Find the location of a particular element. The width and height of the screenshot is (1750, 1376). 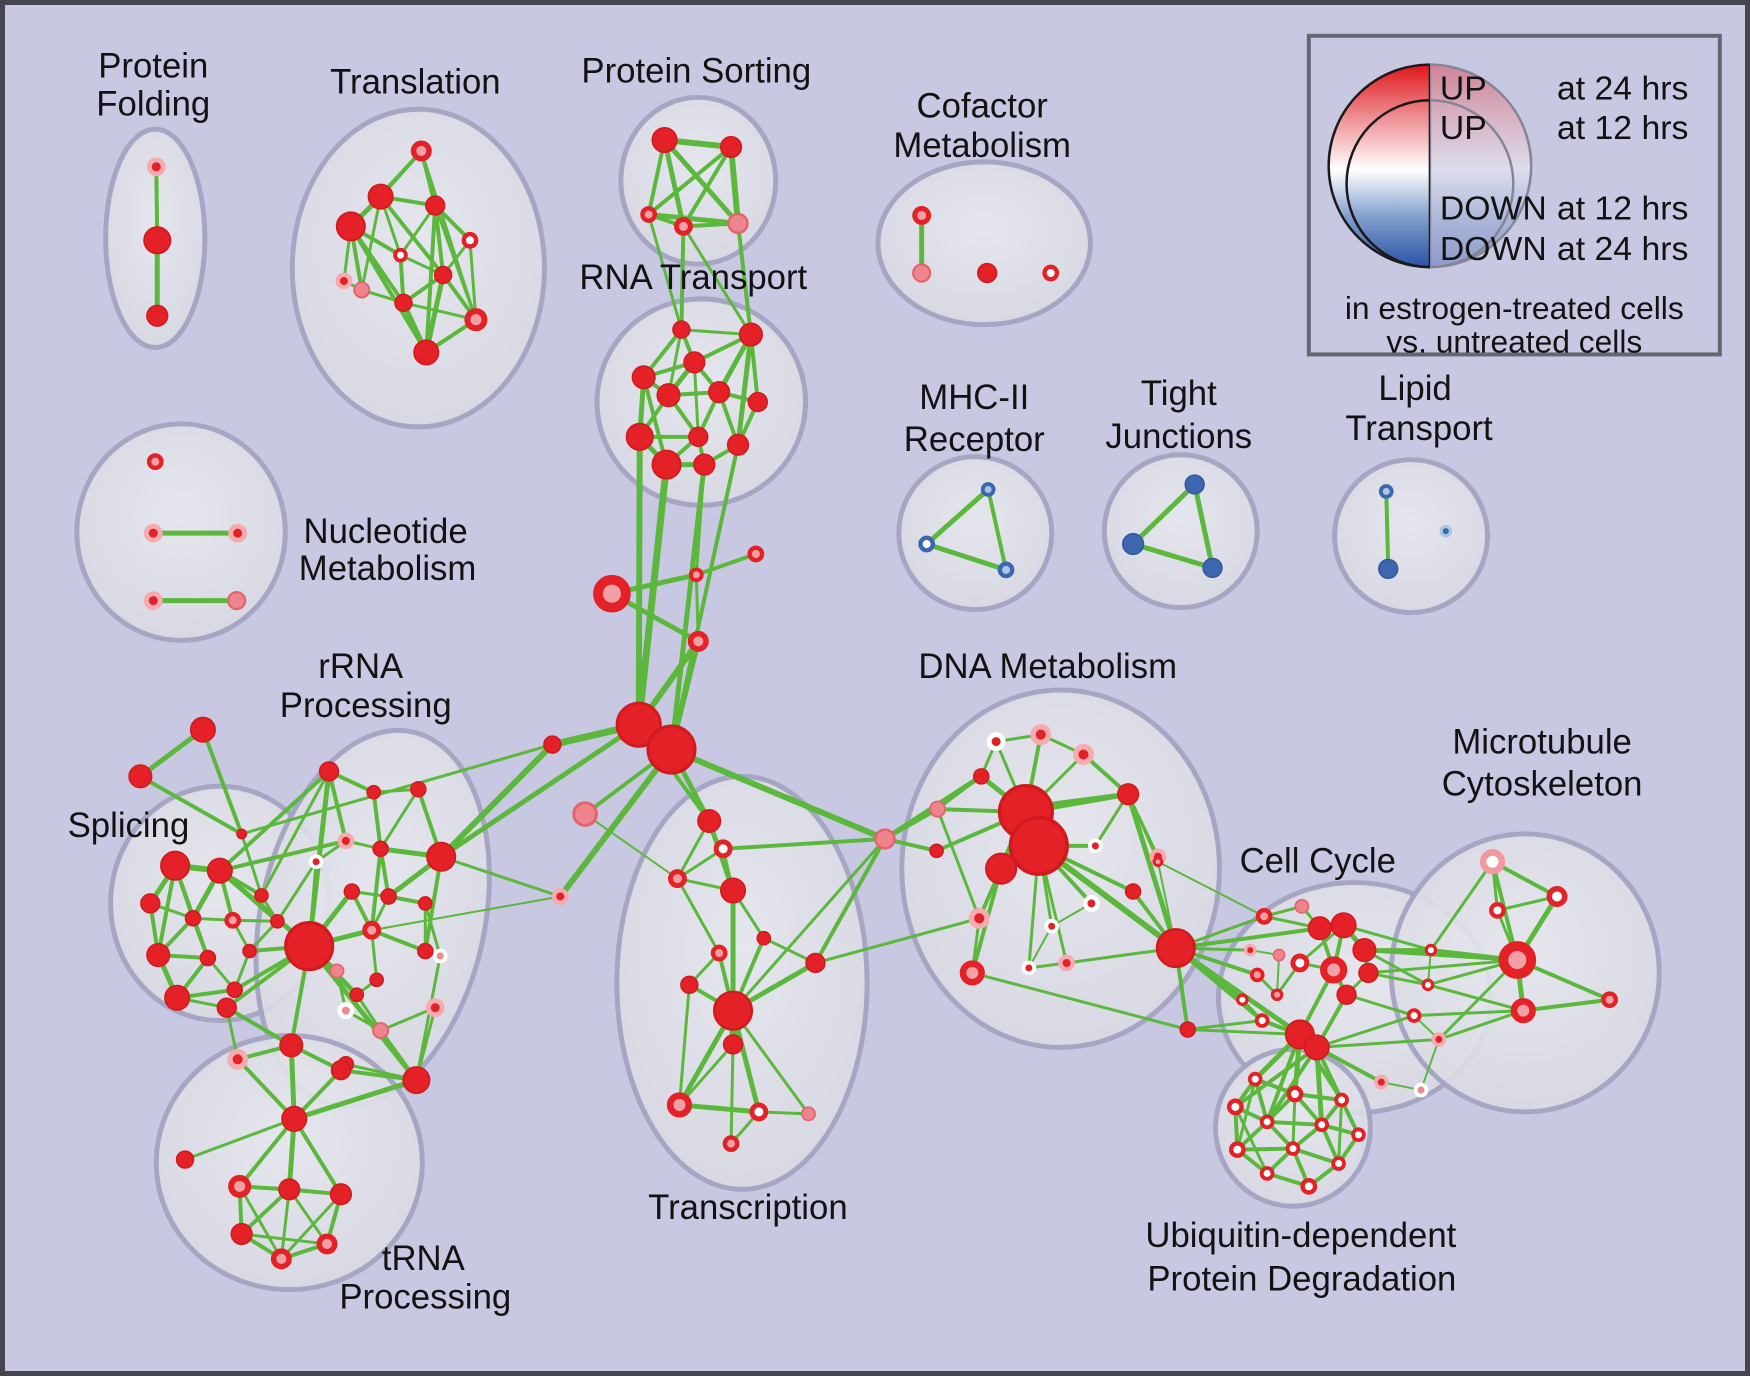

cluster-label-cell-cycle: Cell Cycle is located at coordinates (1318, 862).